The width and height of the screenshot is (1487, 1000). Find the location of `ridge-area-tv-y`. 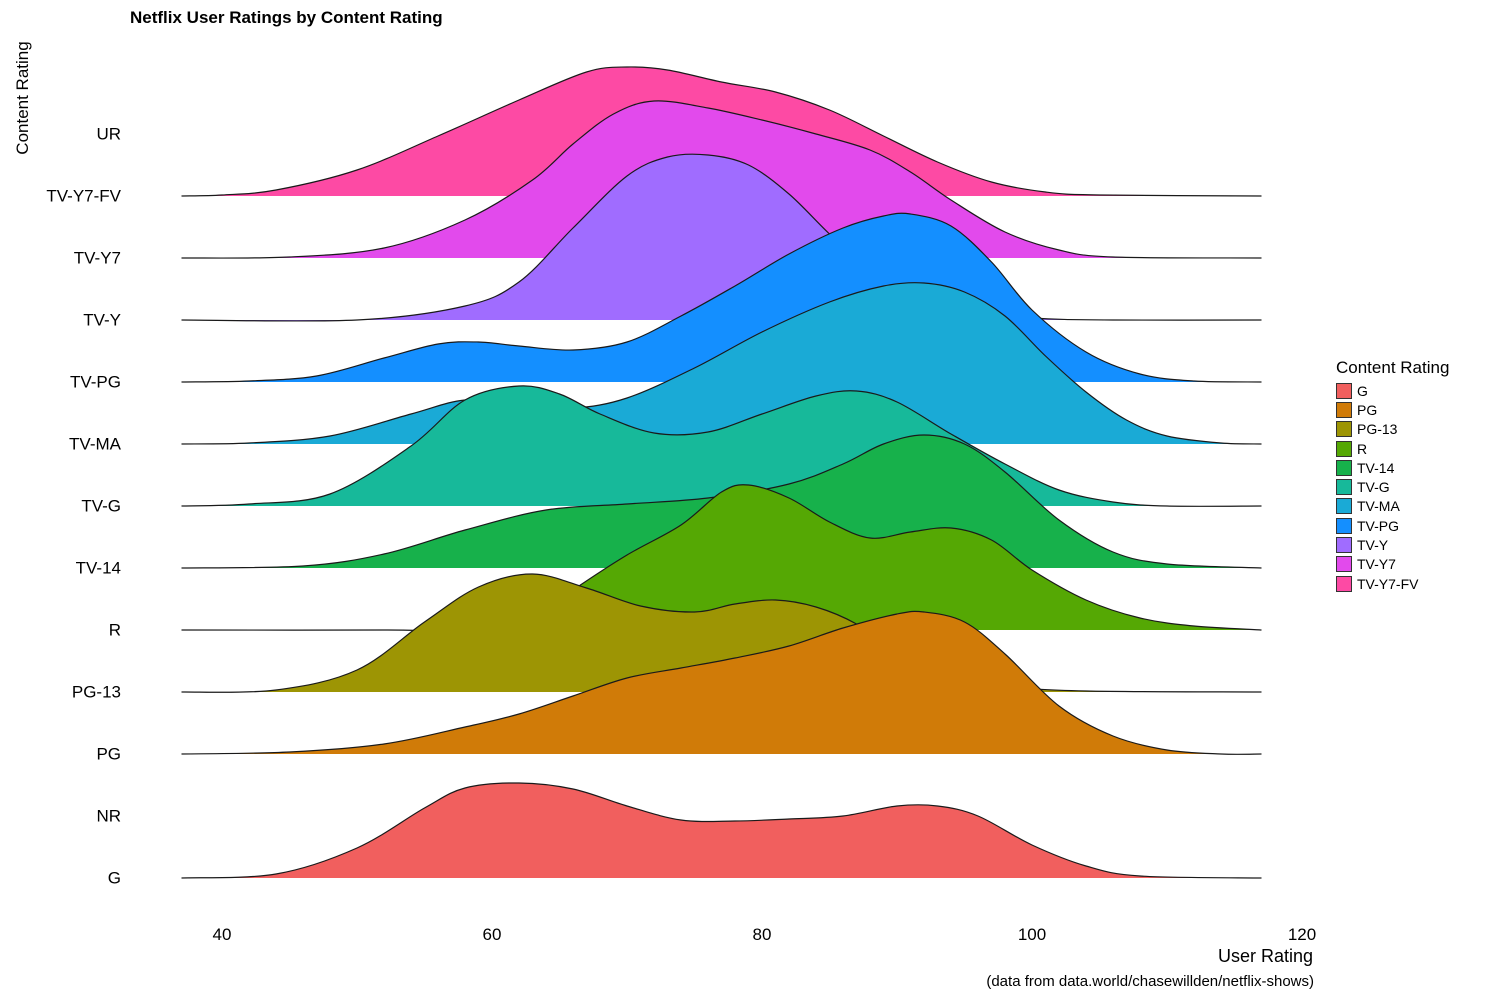

ridge-area-tv-y is located at coordinates (721, 238).